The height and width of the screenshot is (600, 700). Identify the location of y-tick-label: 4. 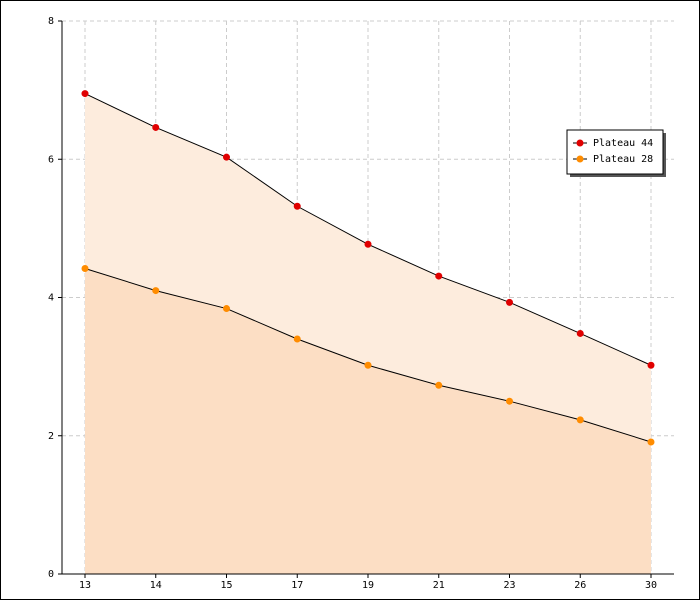
(51, 298).